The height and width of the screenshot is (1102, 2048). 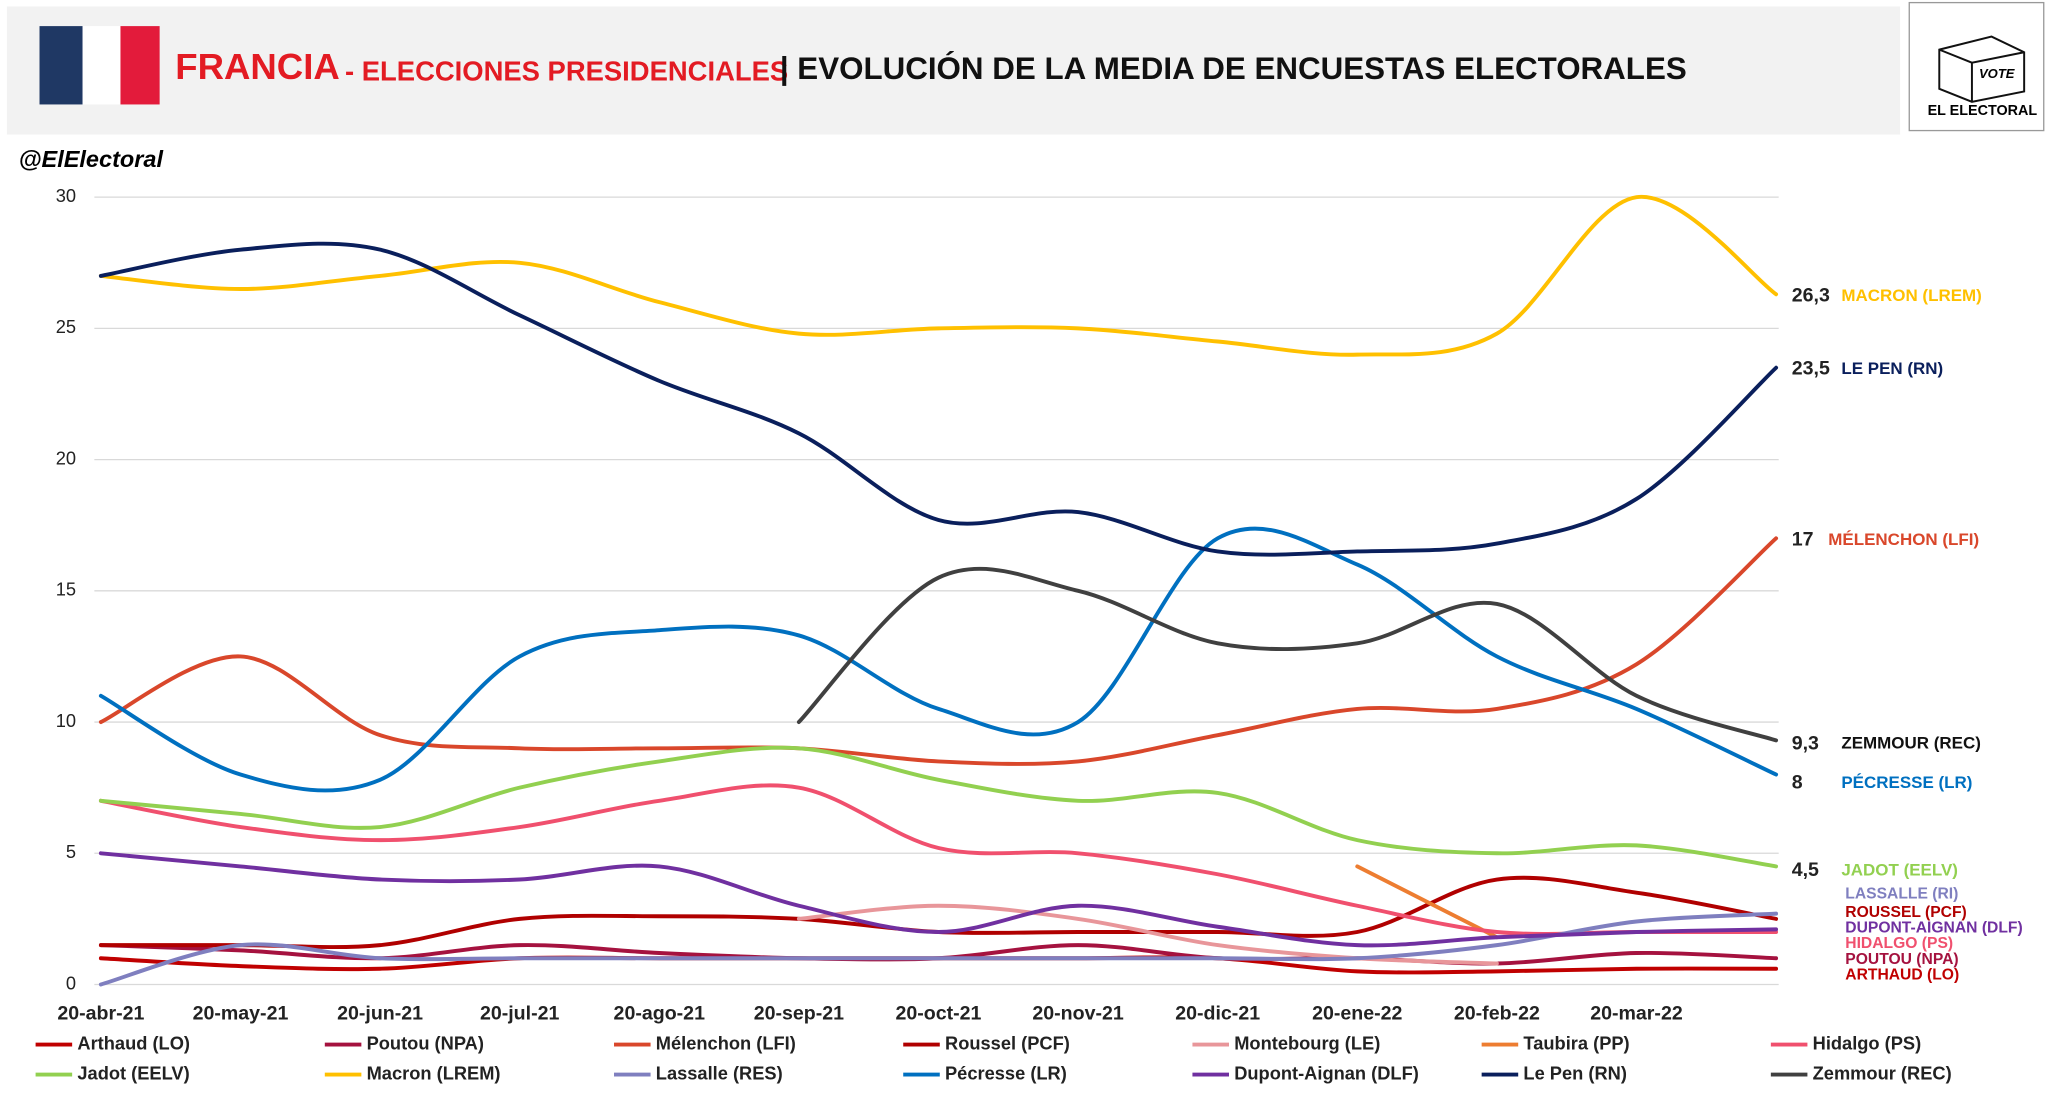 I want to click on end-label: ARTHAUD (LO), so click(x=1902, y=974).